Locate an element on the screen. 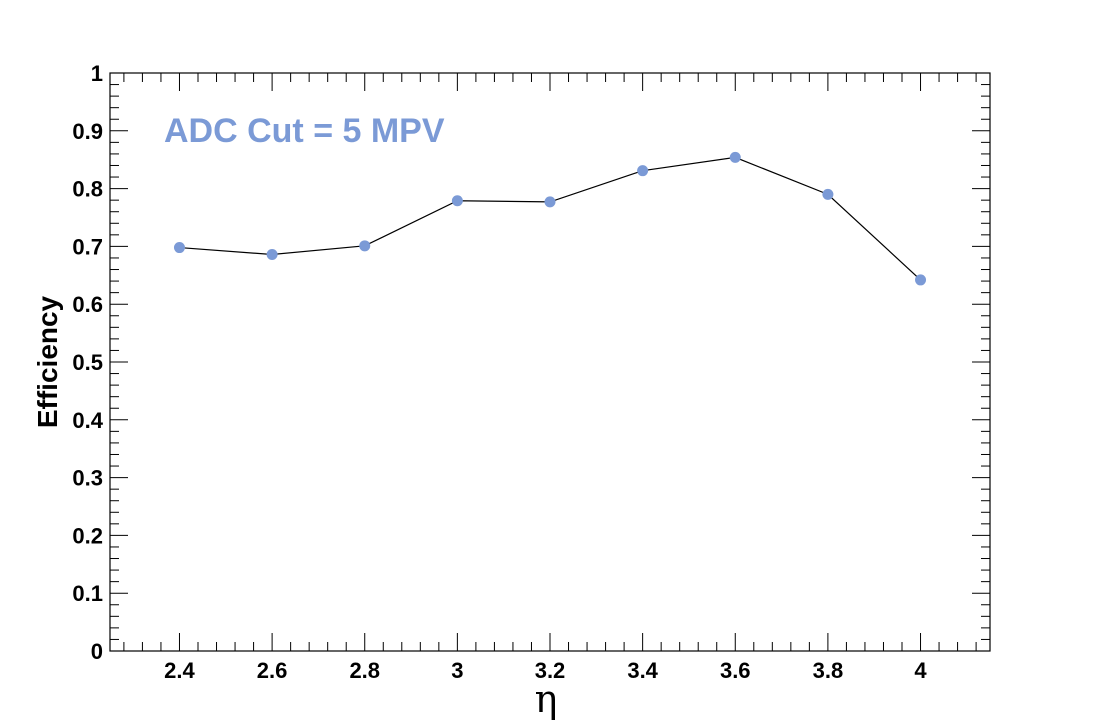  x-tick-label: 3.8 is located at coordinates (828, 670).